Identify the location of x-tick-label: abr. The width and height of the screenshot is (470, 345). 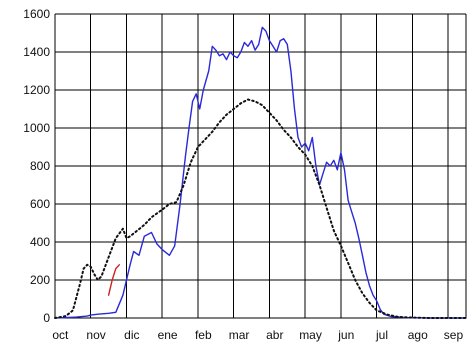
(274, 335).